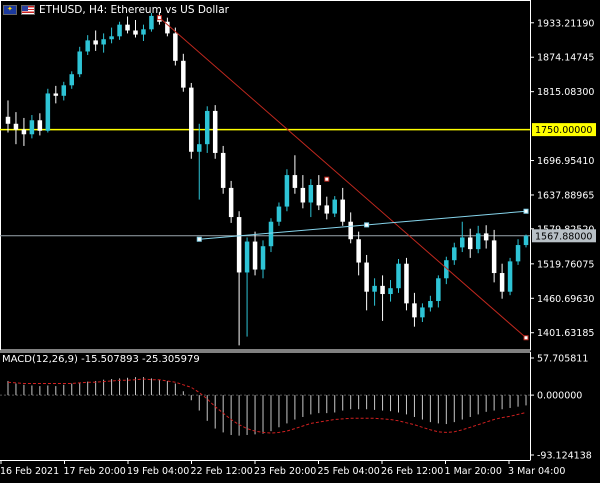  I want to click on chart-header: ETHUSD, H4: Ethereum vs US Dollar, so click(114, 10).